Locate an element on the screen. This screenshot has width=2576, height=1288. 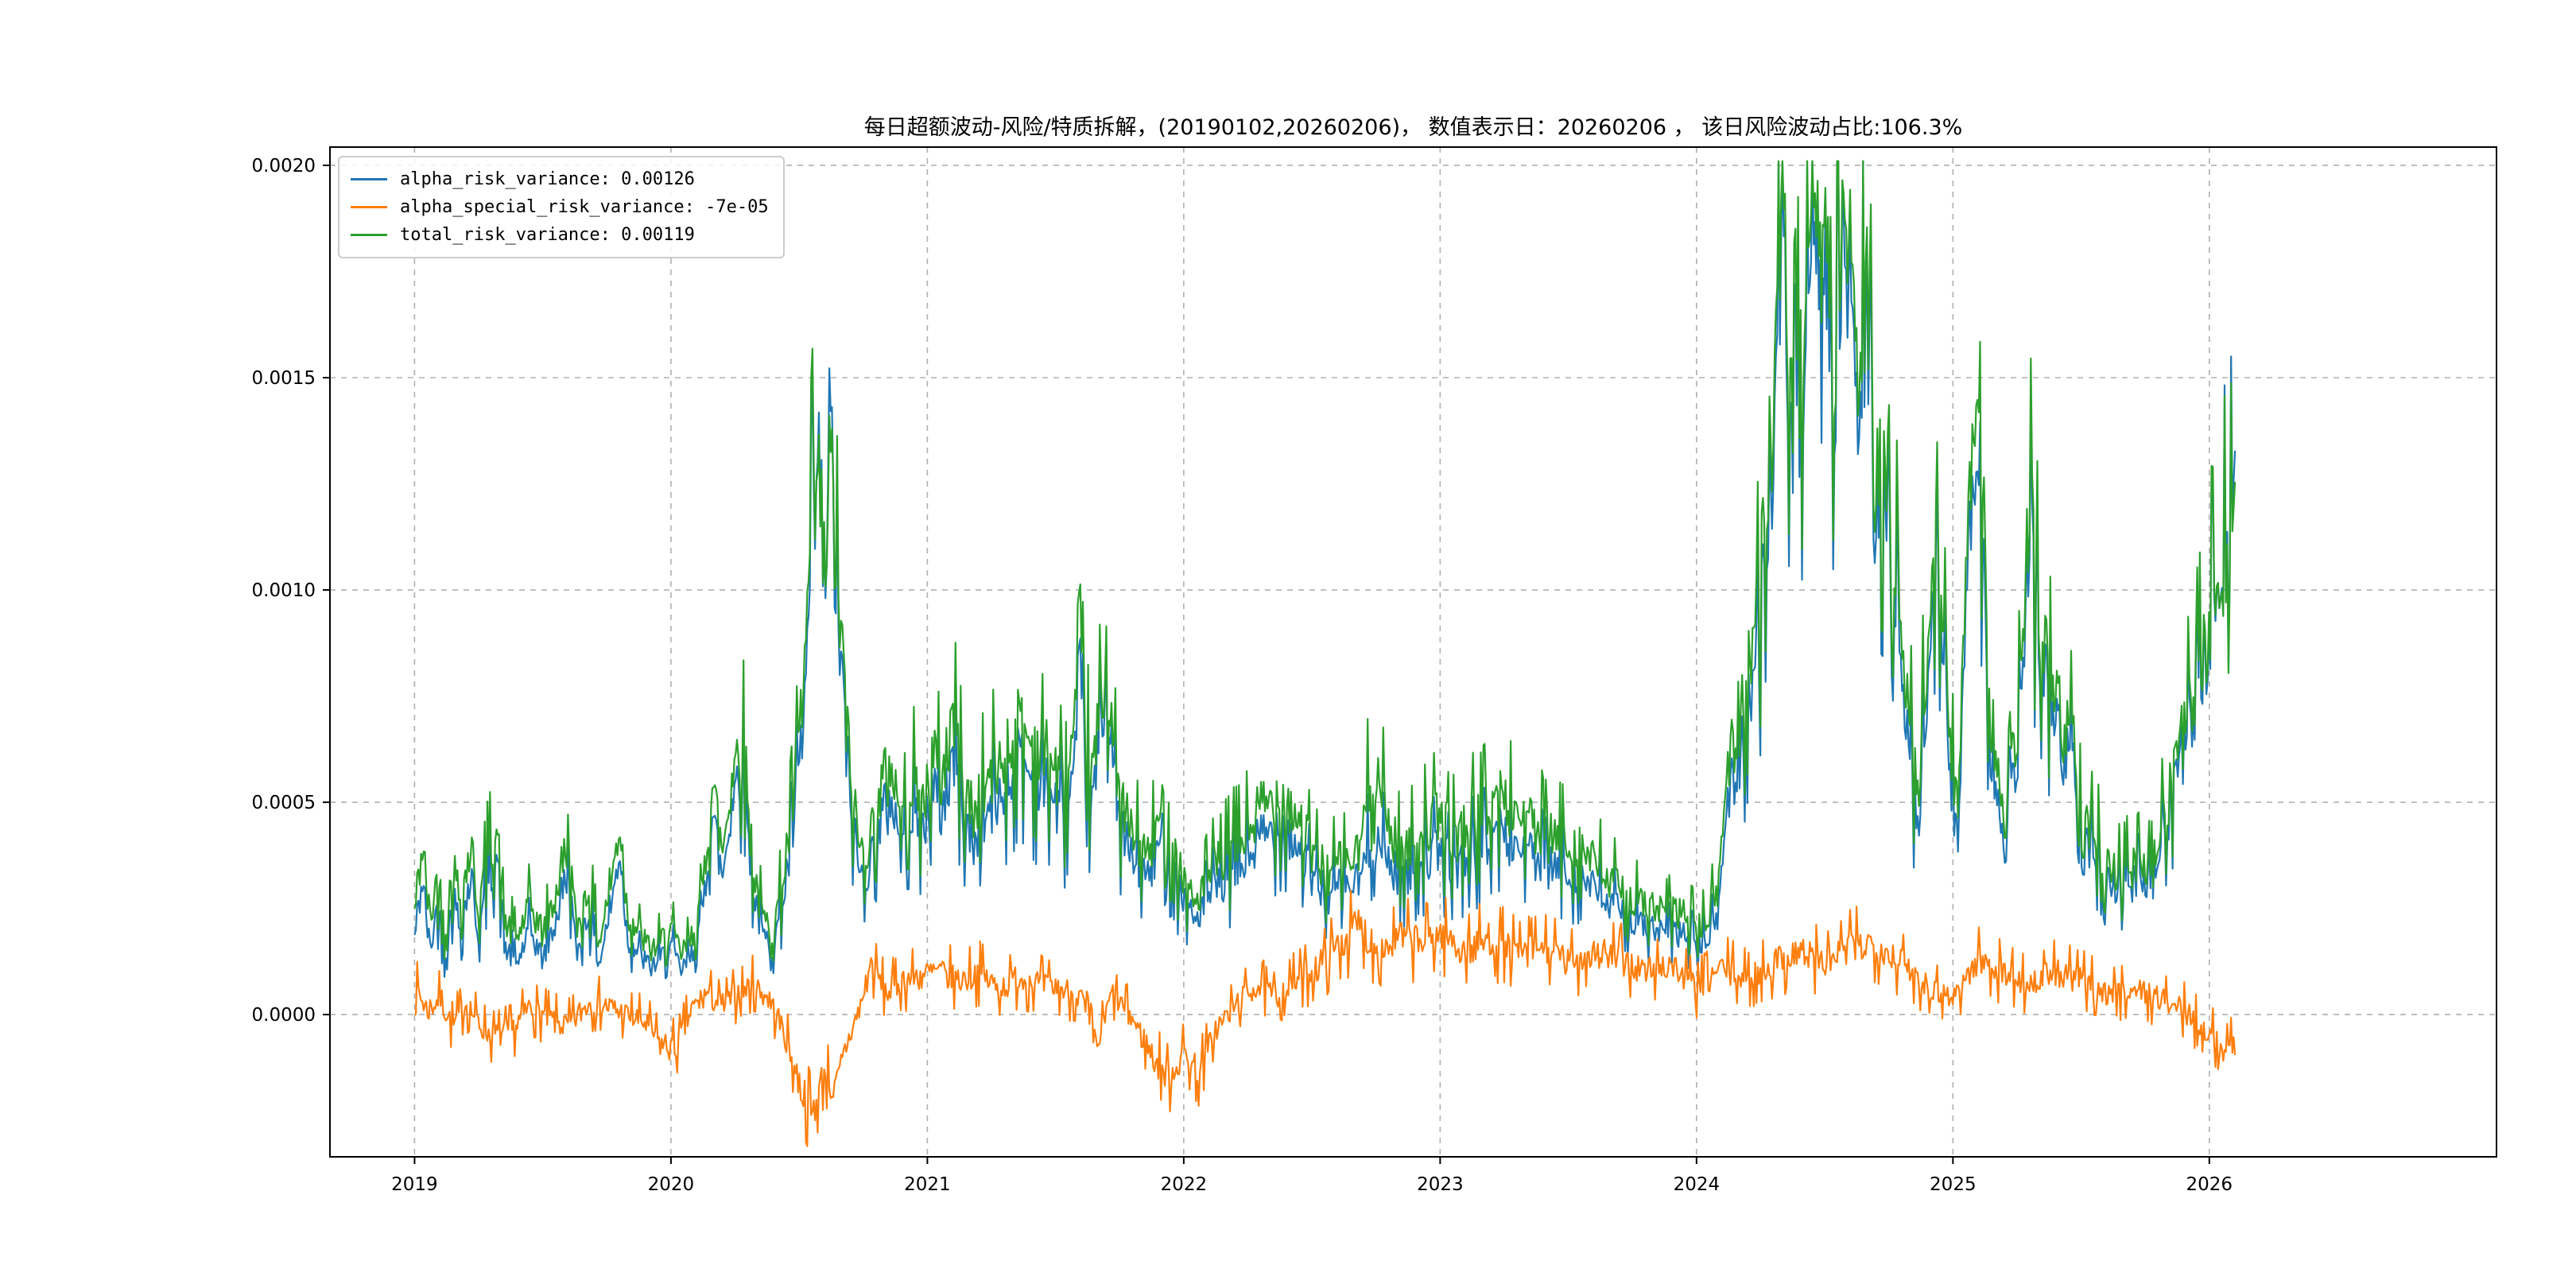
legend-swatch-total-risk-variance is located at coordinates (369, 235).